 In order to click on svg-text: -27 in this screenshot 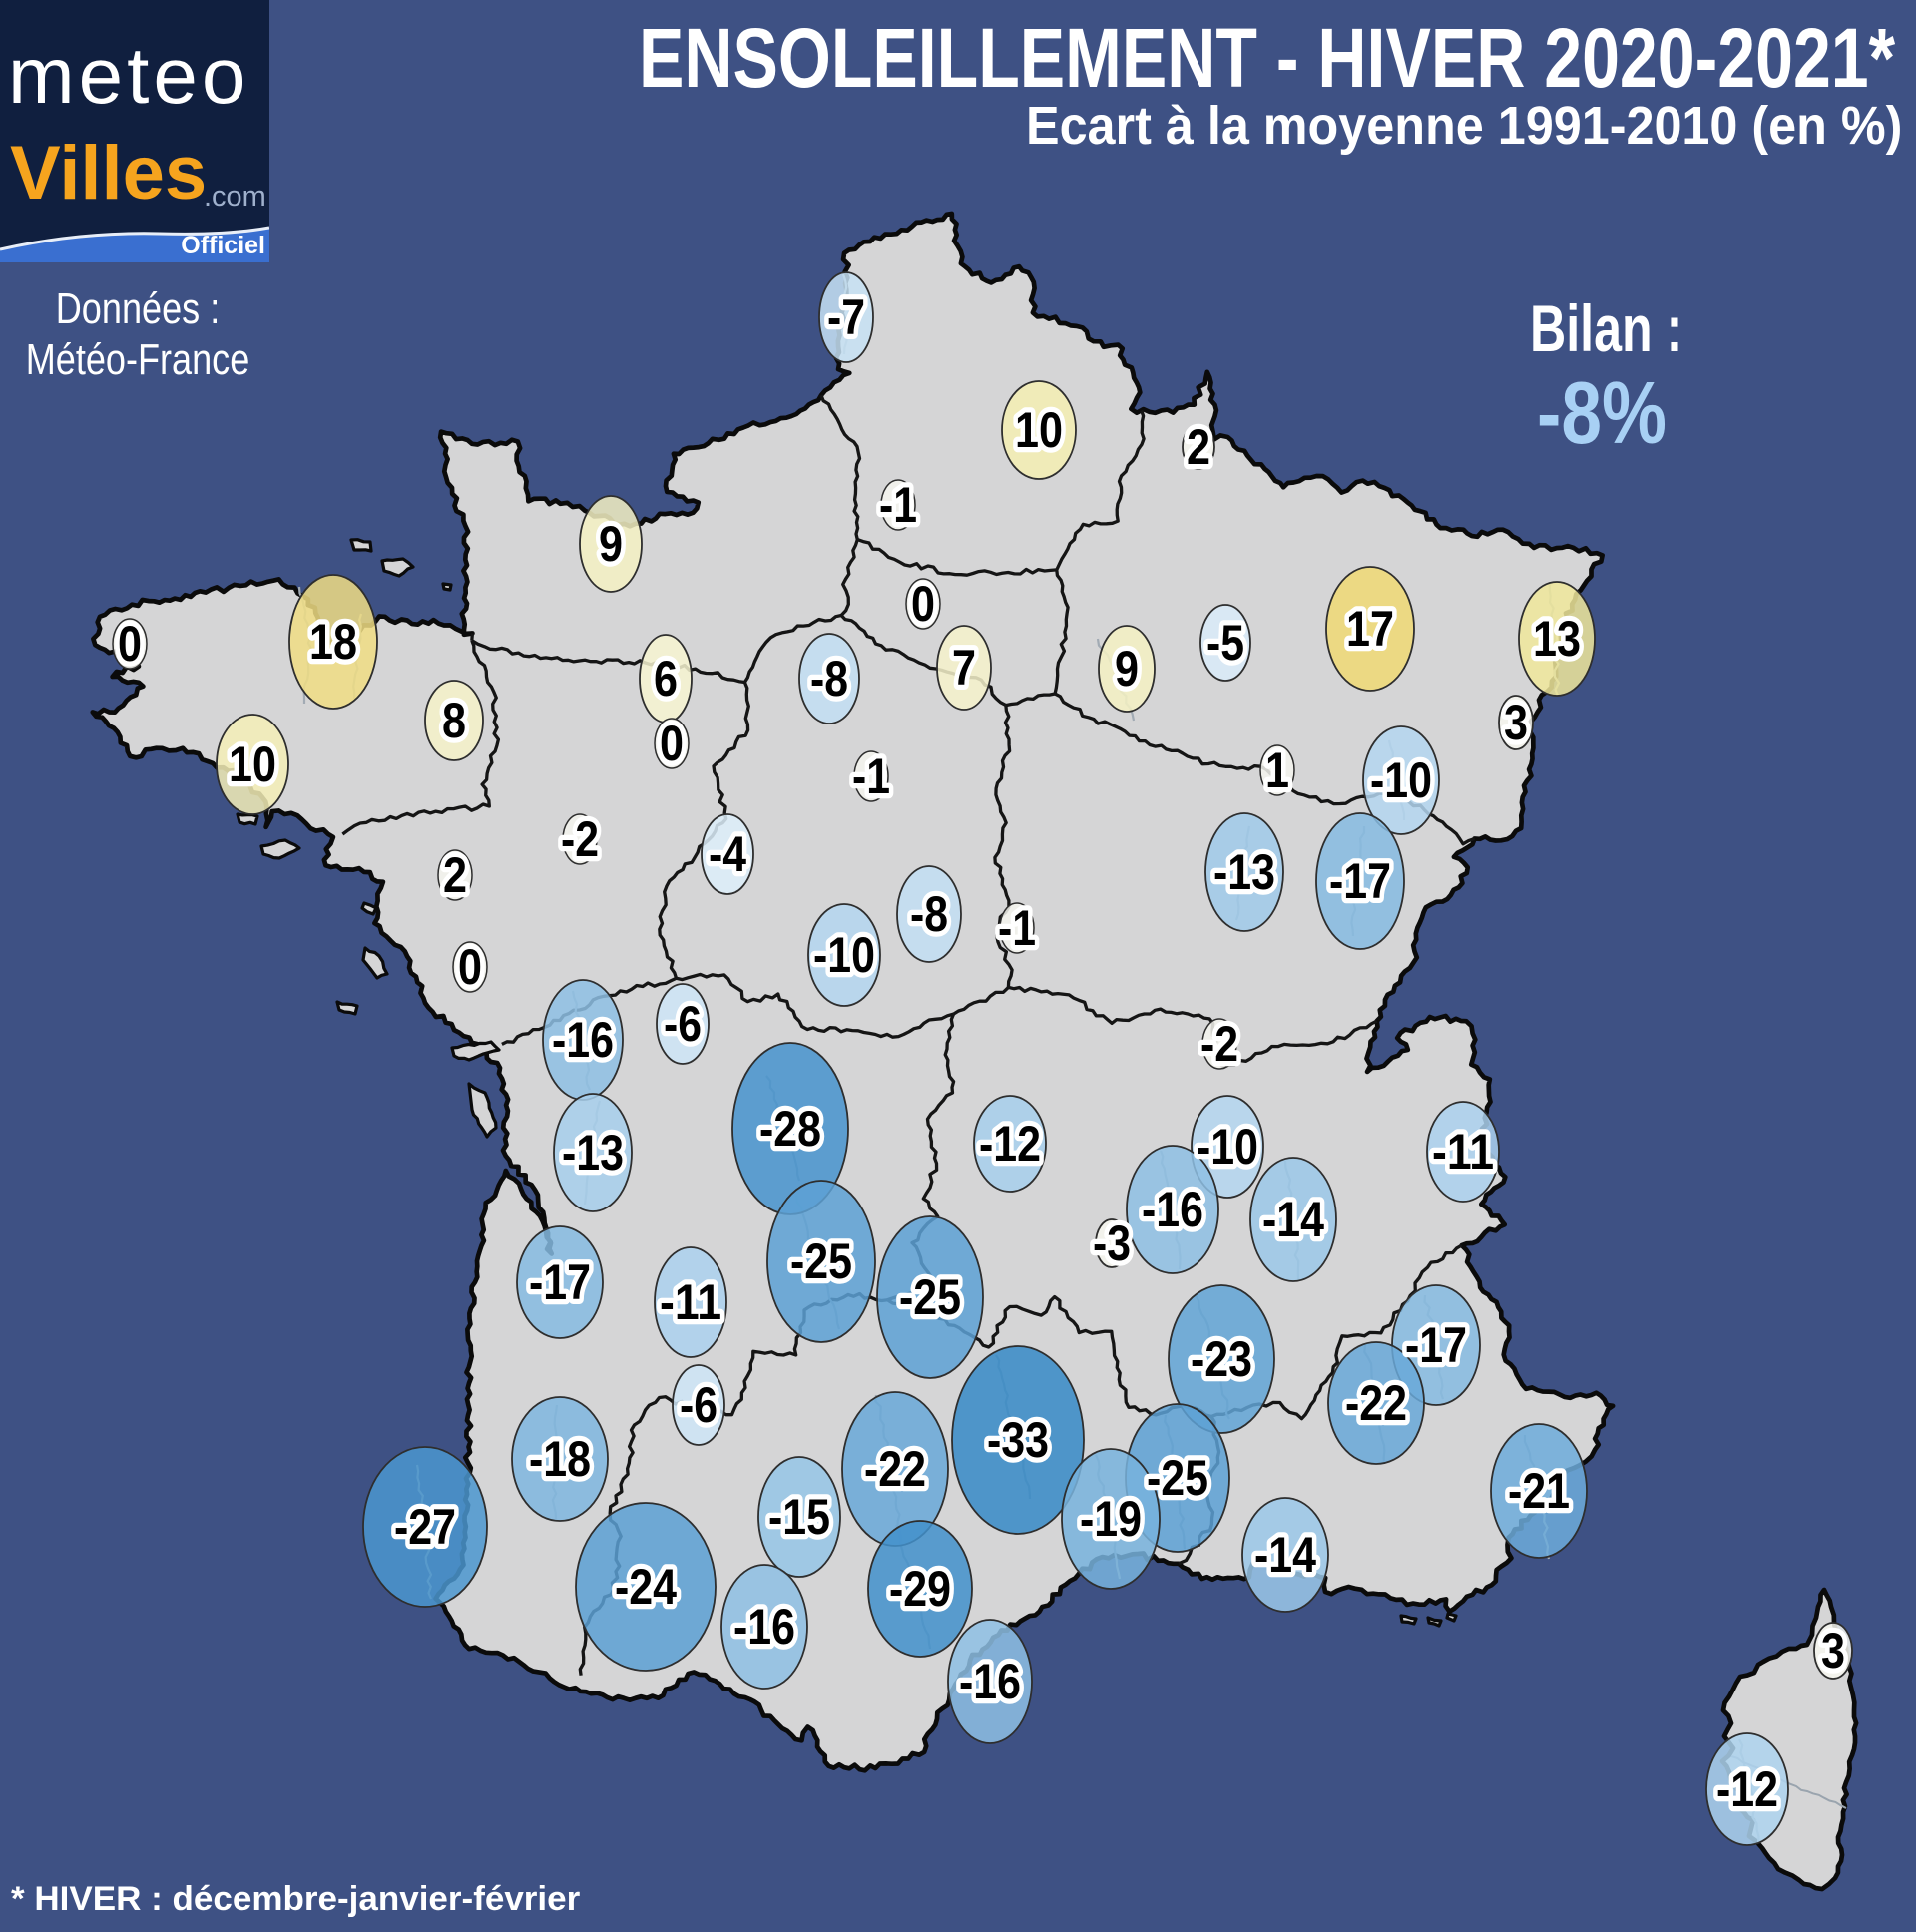, I will do `click(425, 1527)`.